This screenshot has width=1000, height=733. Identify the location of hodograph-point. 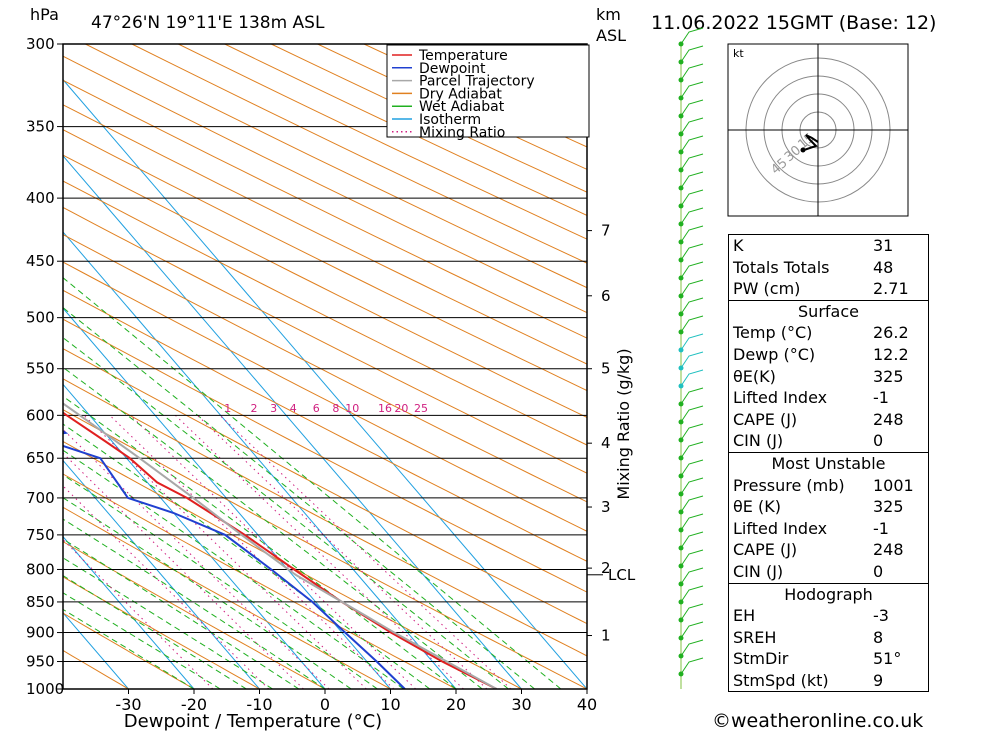
(803, 150).